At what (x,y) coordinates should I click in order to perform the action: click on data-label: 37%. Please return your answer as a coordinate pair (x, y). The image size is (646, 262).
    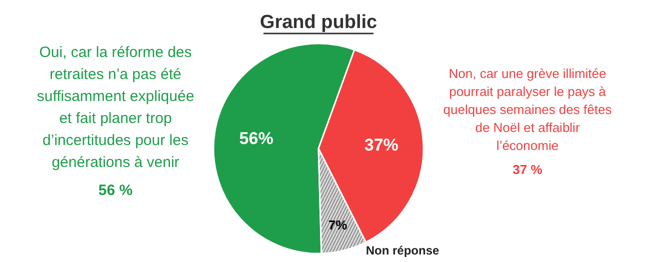
    Looking at the image, I should click on (381, 144).